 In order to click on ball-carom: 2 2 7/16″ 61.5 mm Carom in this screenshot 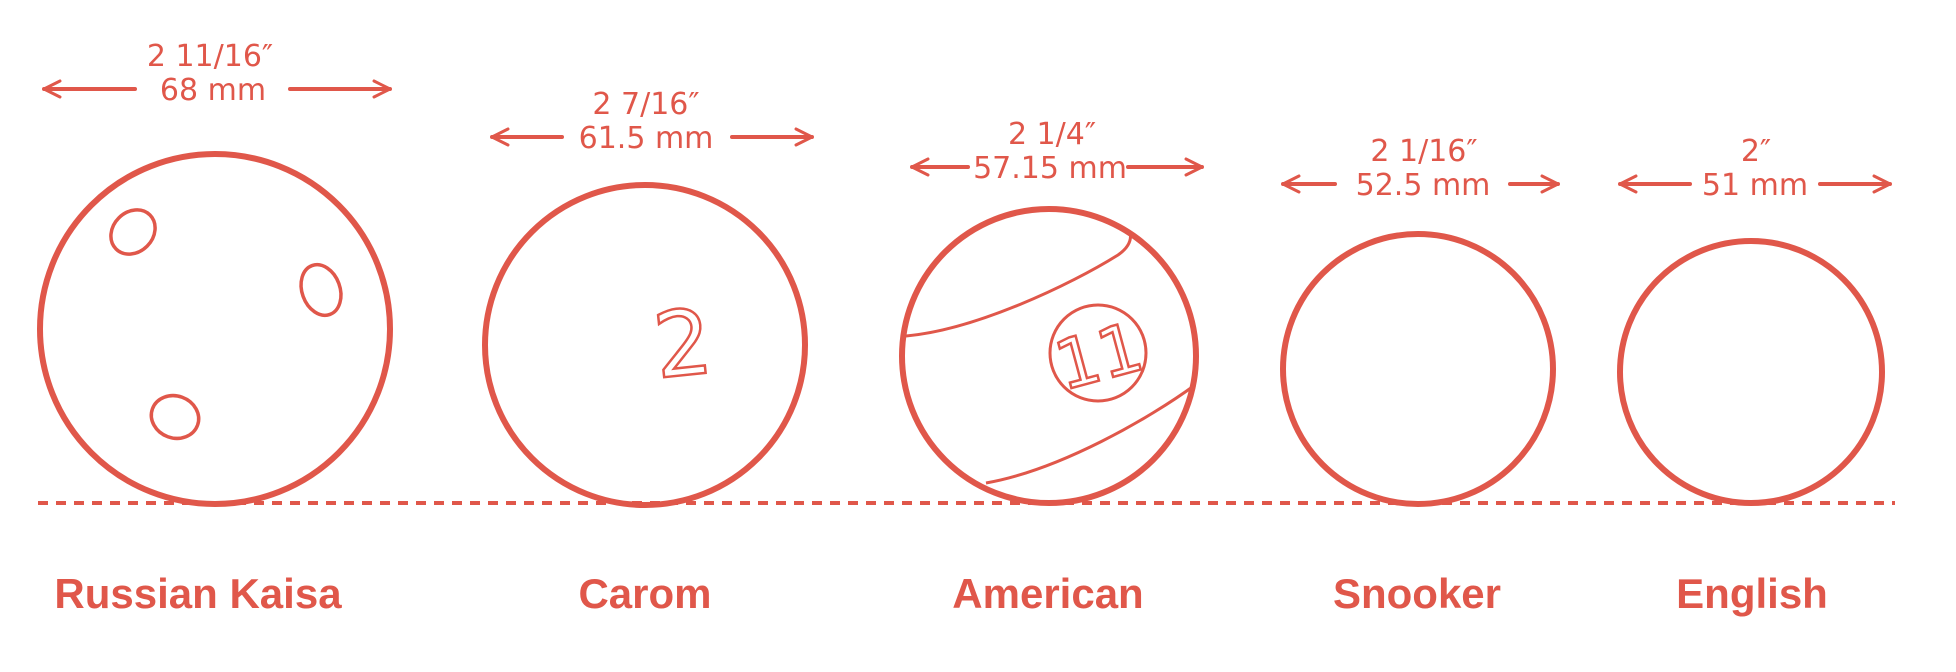, I will do `click(648, 352)`.